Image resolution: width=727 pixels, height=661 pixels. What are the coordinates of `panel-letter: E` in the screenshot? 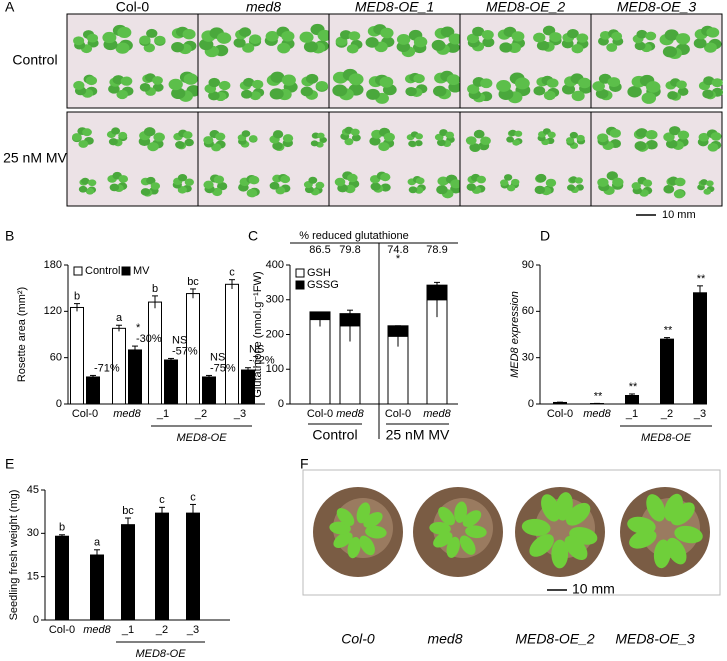 It's located at (9, 464).